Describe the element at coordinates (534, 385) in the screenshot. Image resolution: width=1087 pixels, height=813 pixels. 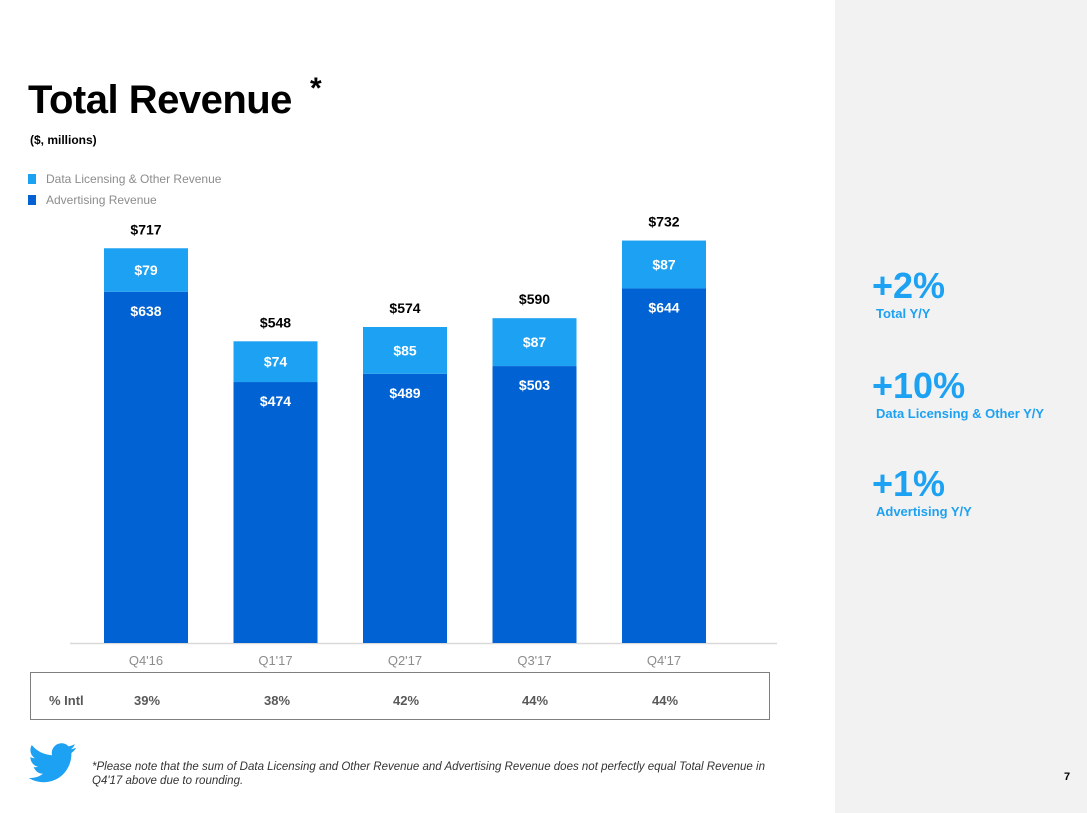
I see `data-label-advertising: $503` at that location.